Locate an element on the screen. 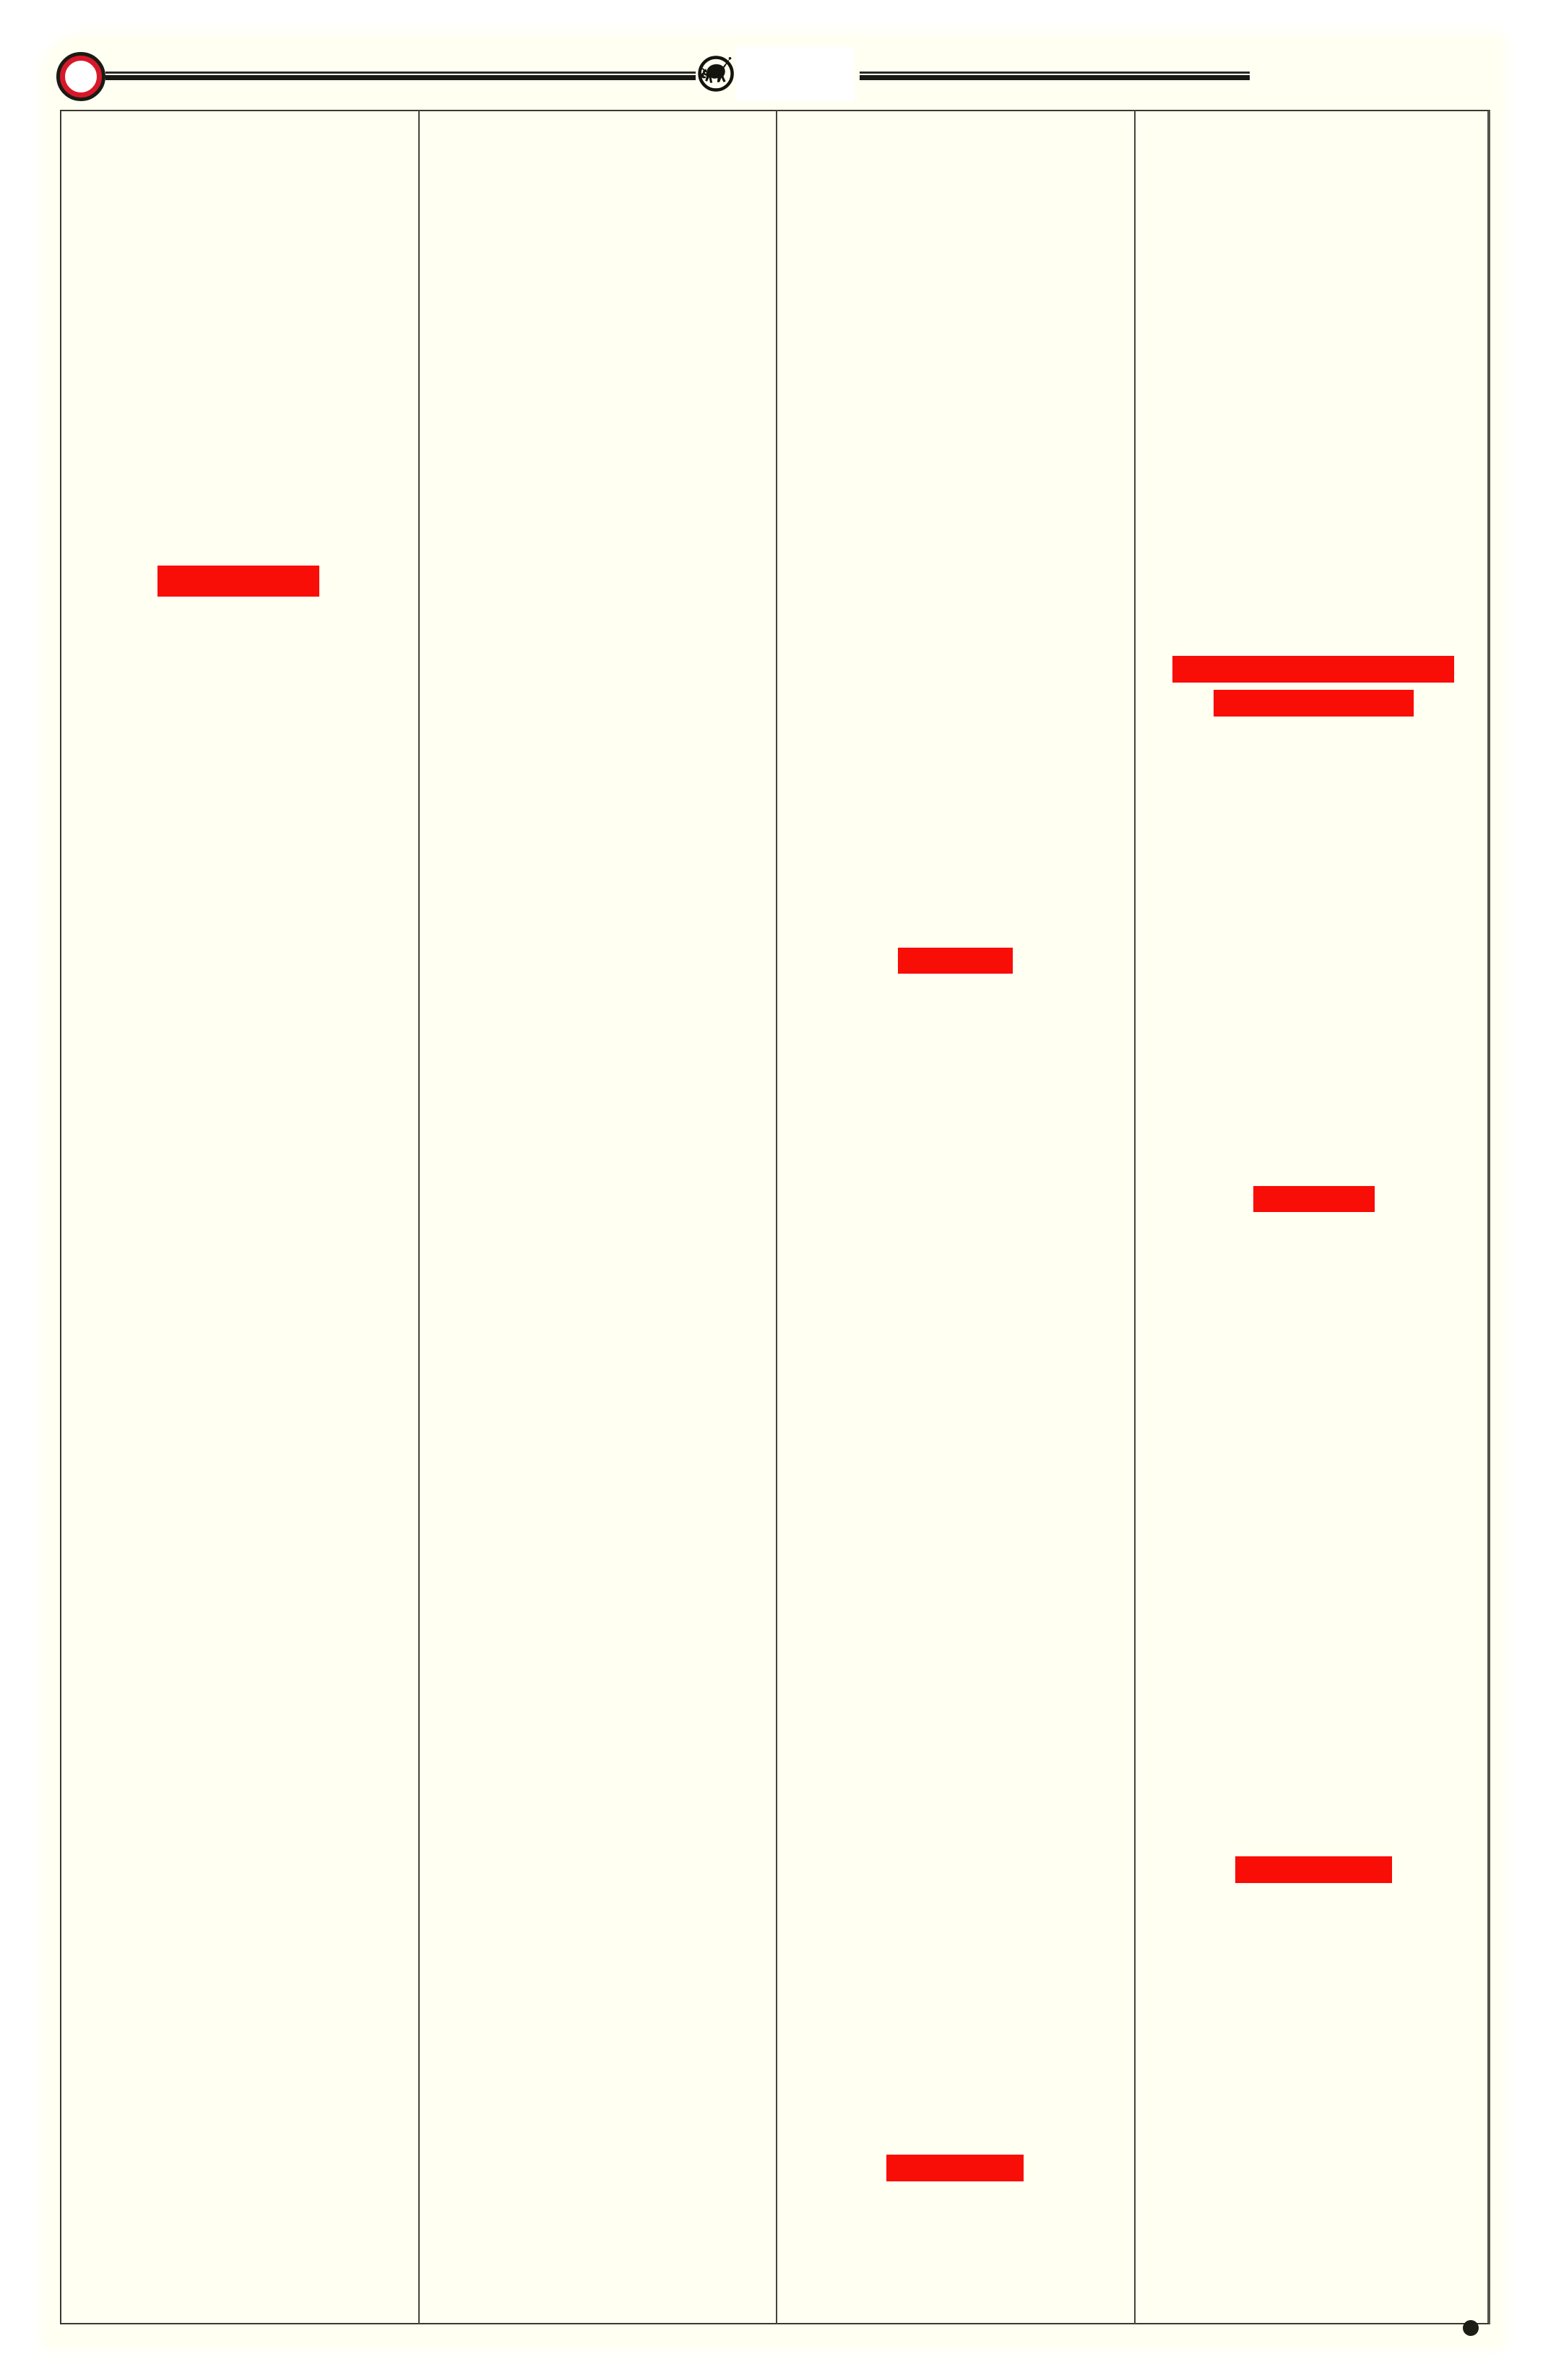 The image size is (1543, 2380). registration-ring-icon is located at coordinates (80, 76).